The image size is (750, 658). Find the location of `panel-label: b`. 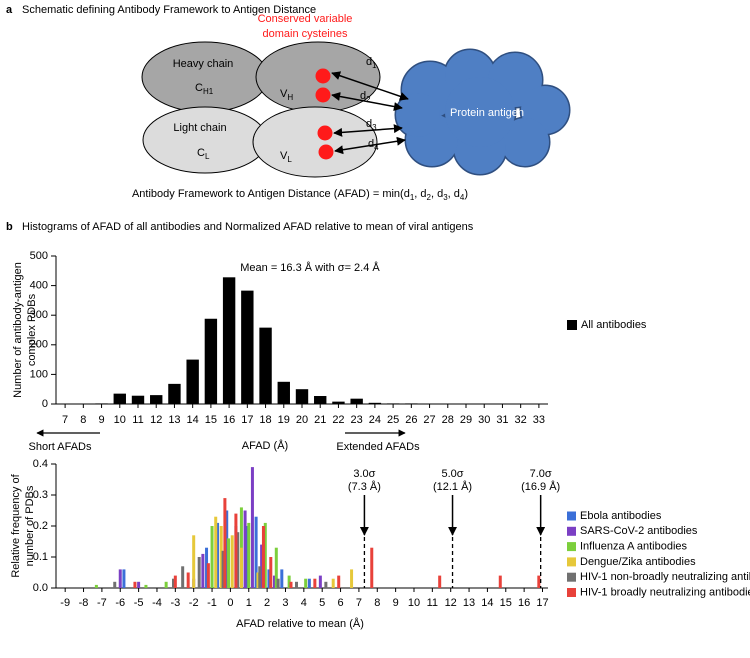

panel-label: b is located at coordinates (9, 227).